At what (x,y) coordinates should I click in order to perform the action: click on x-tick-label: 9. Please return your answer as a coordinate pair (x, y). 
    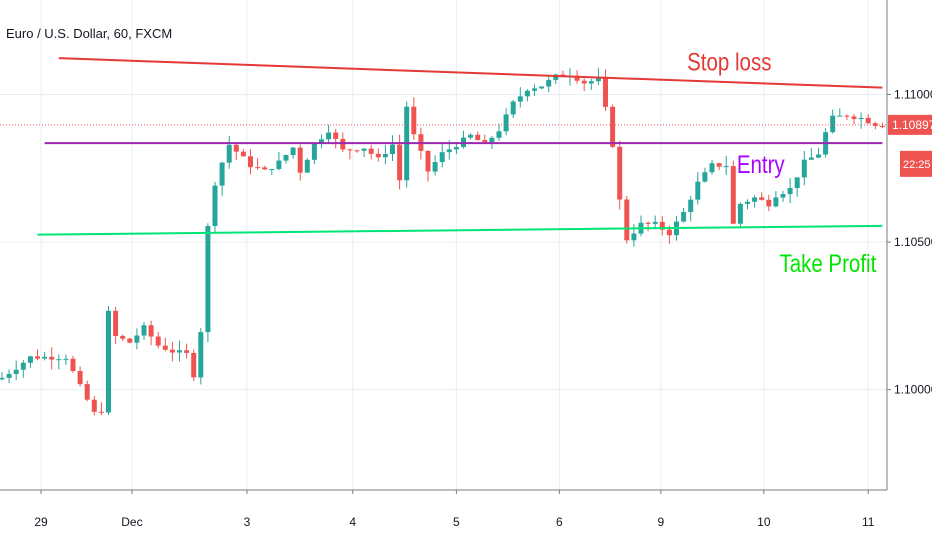
    Looking at the image, I should click on (661, 522).